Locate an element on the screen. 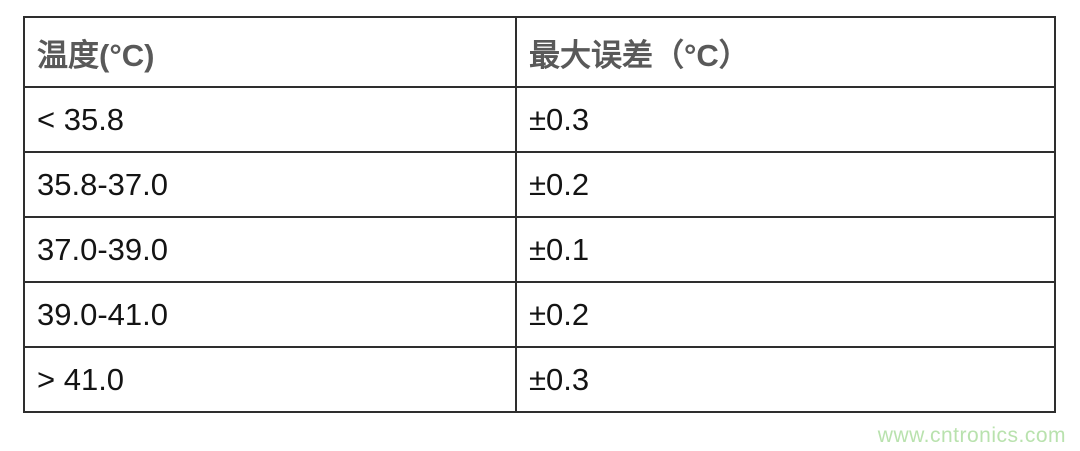  table-row: > 41.0 ±0.3 is located at coordinates (539, 379).